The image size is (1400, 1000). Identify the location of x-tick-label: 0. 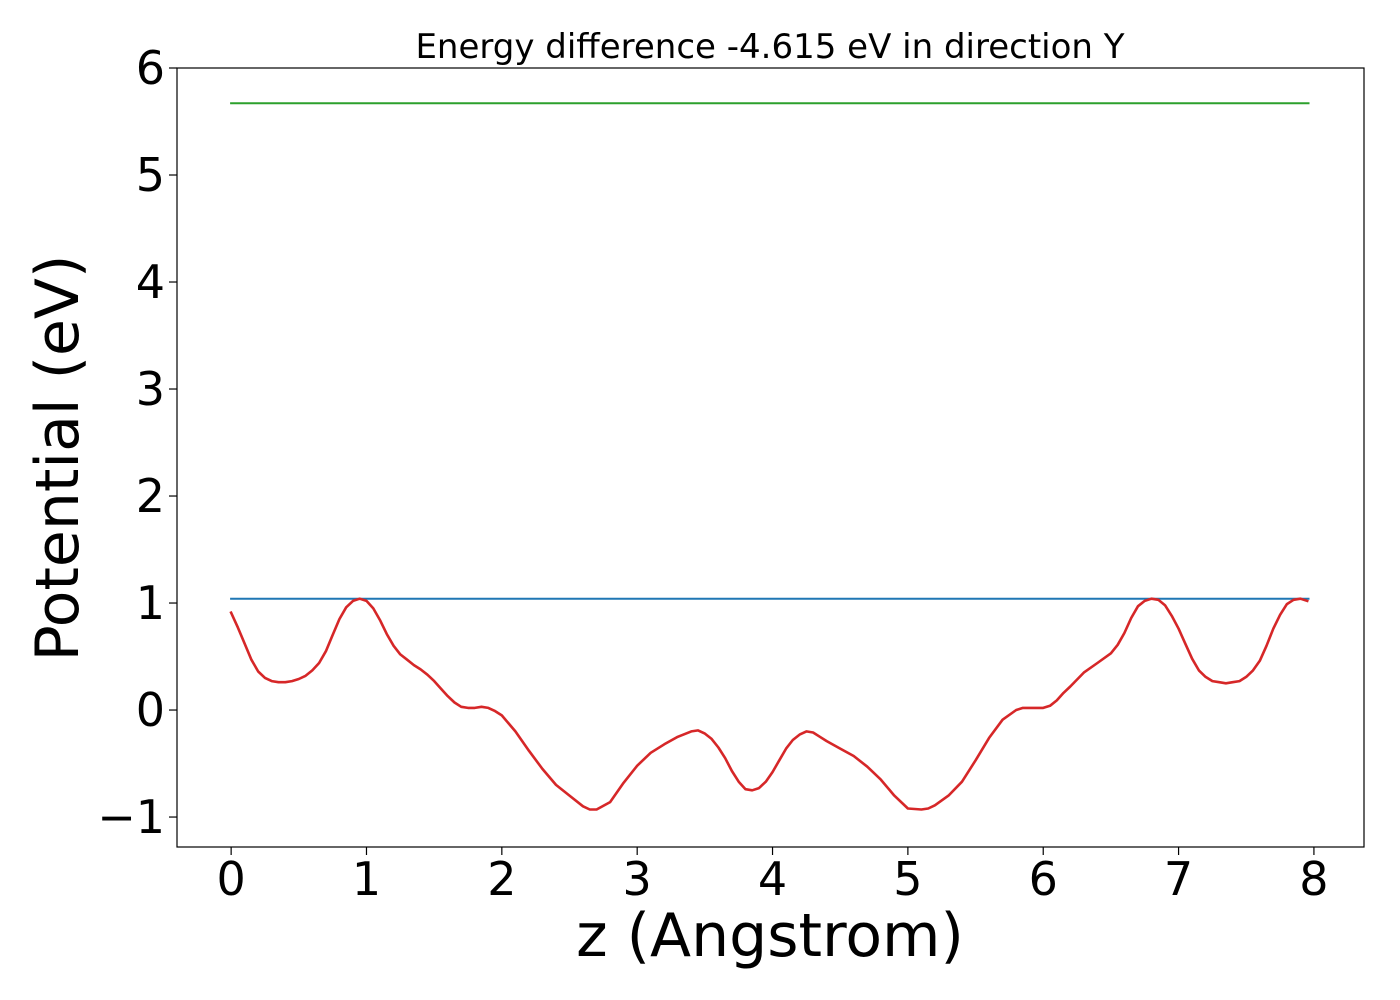
(230, 879).